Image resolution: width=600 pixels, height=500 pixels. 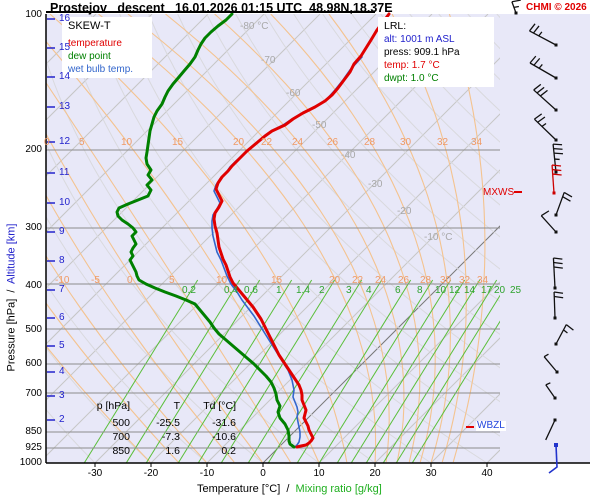 I want to click on legend-heading: SKEW-T, so click(x=89, y=26).